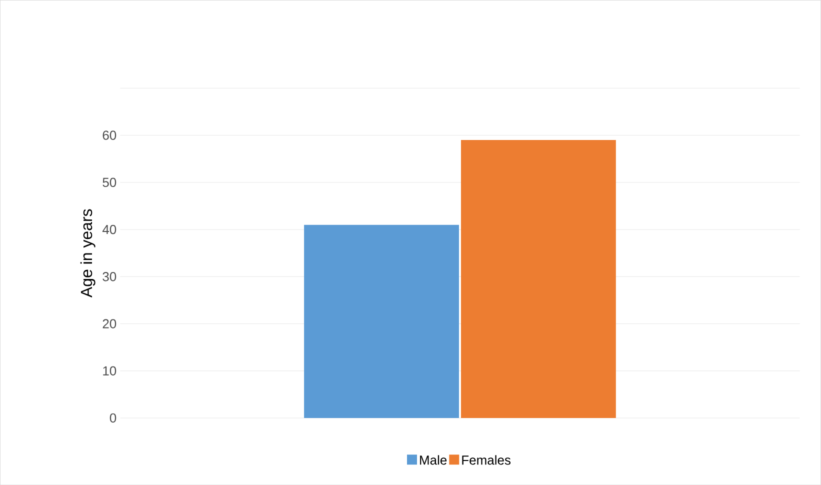 The image size is (821, 485). Describe the element at coordinates (88, 253) in the screenshot. I see `y-axis-title: Age in years` at that location.